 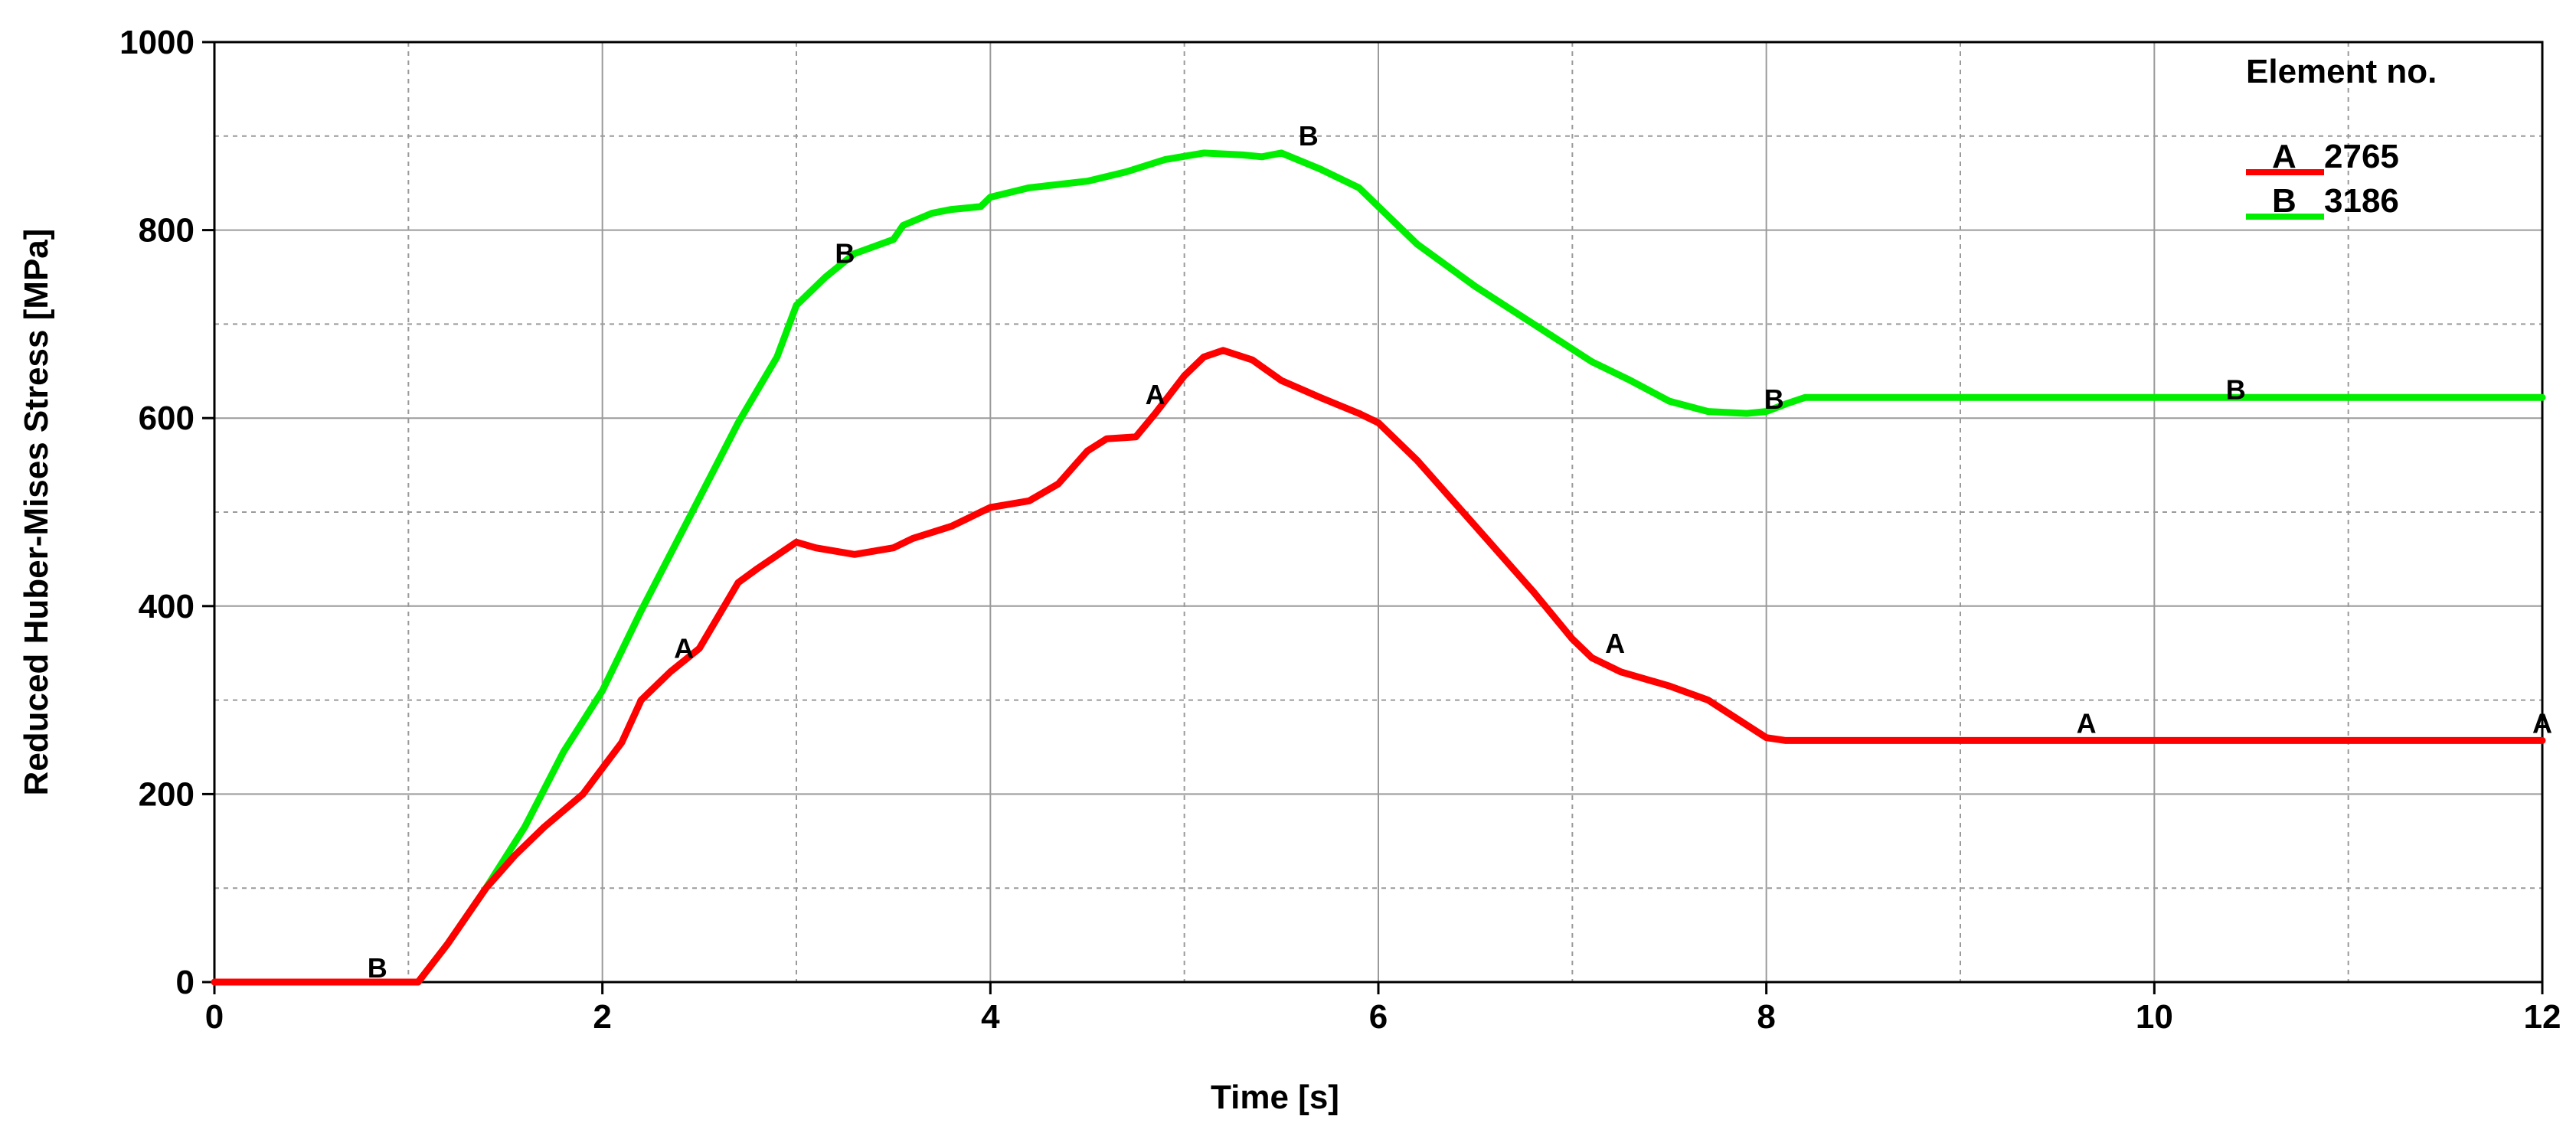 What do you see at coordinates (602, 1017) in the screenshot?
I see `x-tick-label: 2` at bounding box center [602, 1017].